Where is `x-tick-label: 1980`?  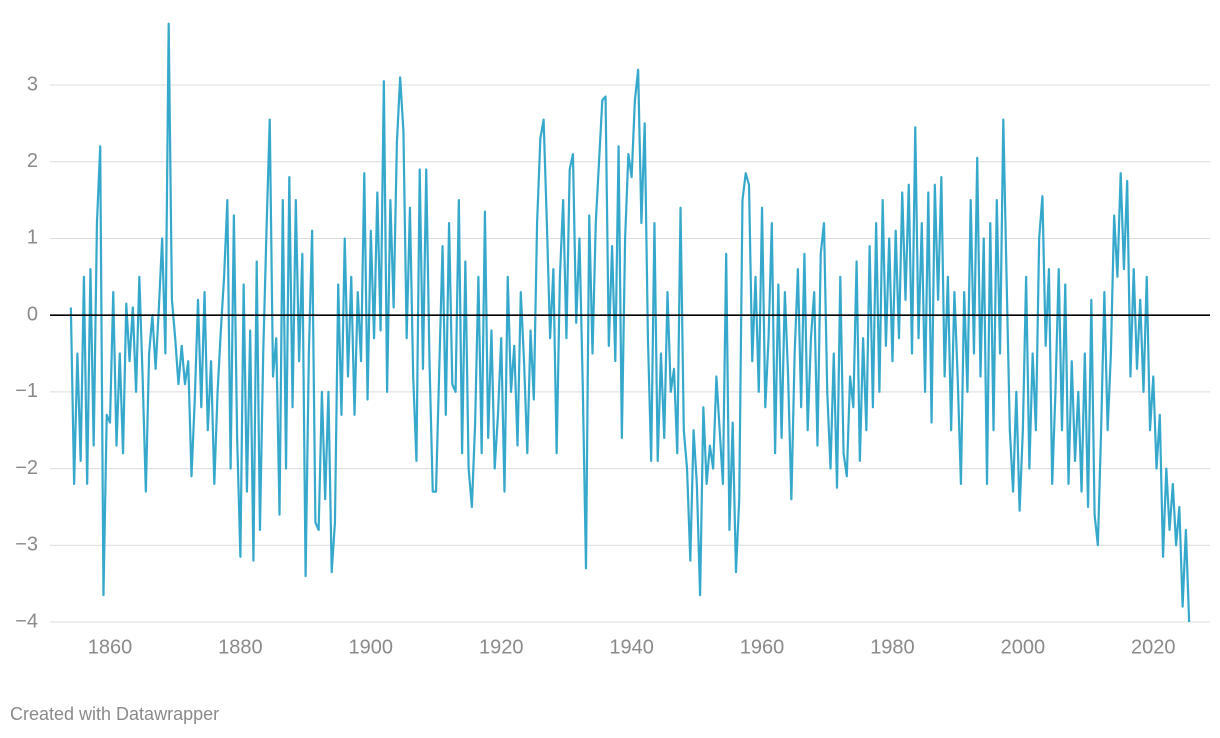
x-tick-label: 1980 is located at coordinates (892, 647).